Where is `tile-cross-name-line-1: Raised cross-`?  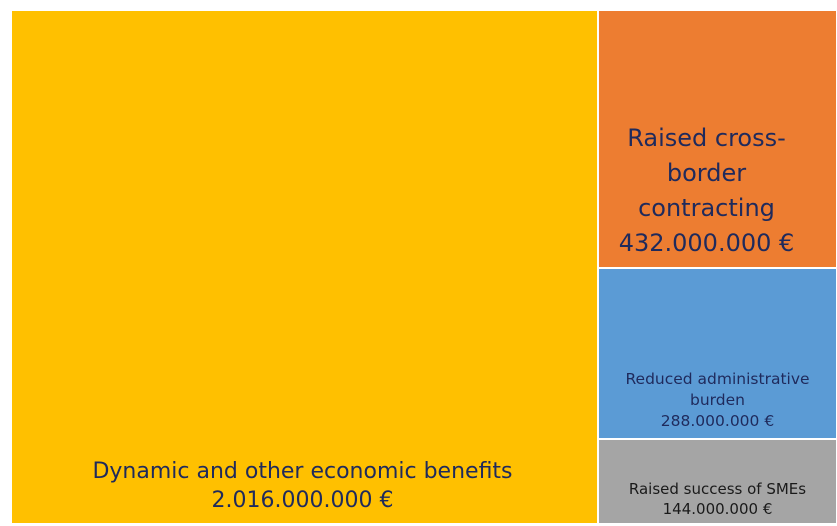
tile-cross-name-line-1: Raised cross- is located at coordinates (706, 138).